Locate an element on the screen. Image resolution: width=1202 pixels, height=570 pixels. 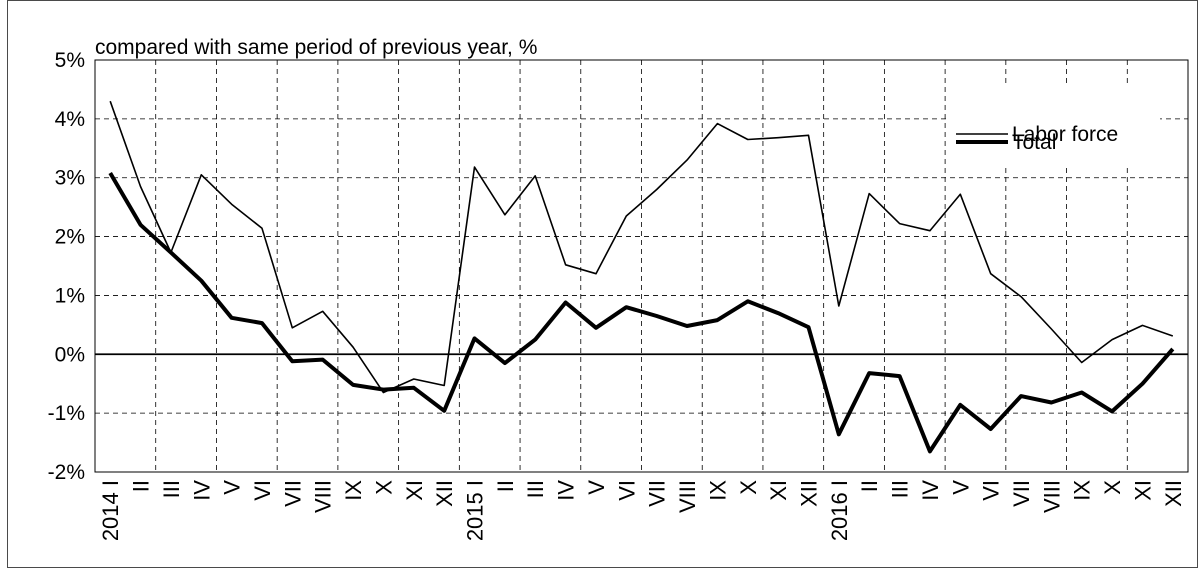
x-tick-label: 2015 I is located at coordinates (475, 510).